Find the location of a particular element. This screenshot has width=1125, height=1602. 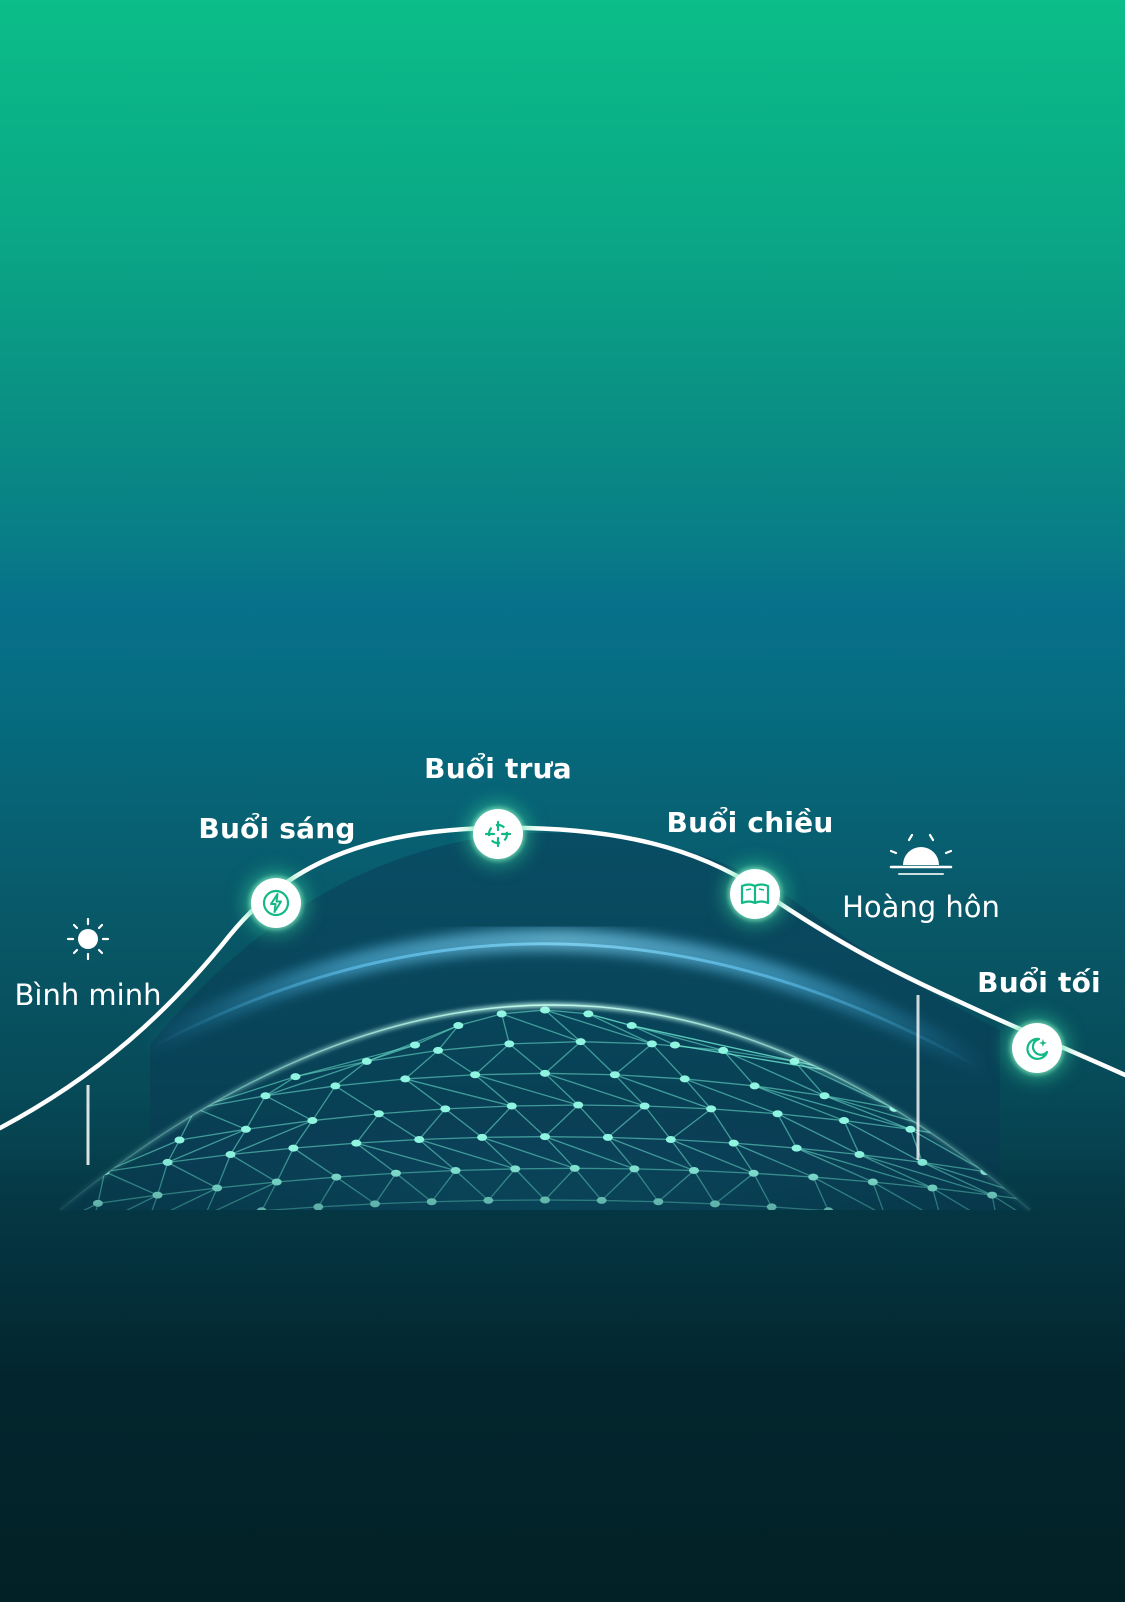

target-icon is located at coordinates (498, 834).